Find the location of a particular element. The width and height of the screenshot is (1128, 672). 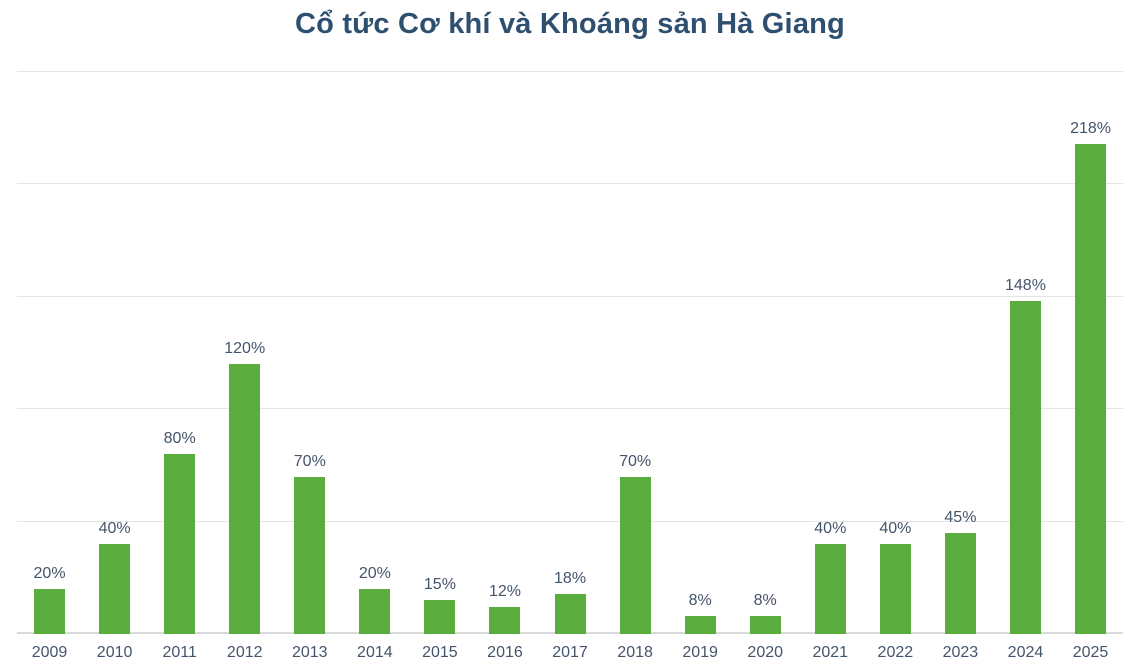

x-tick-label-2016: 2016 is located at coordinates (505, 652).